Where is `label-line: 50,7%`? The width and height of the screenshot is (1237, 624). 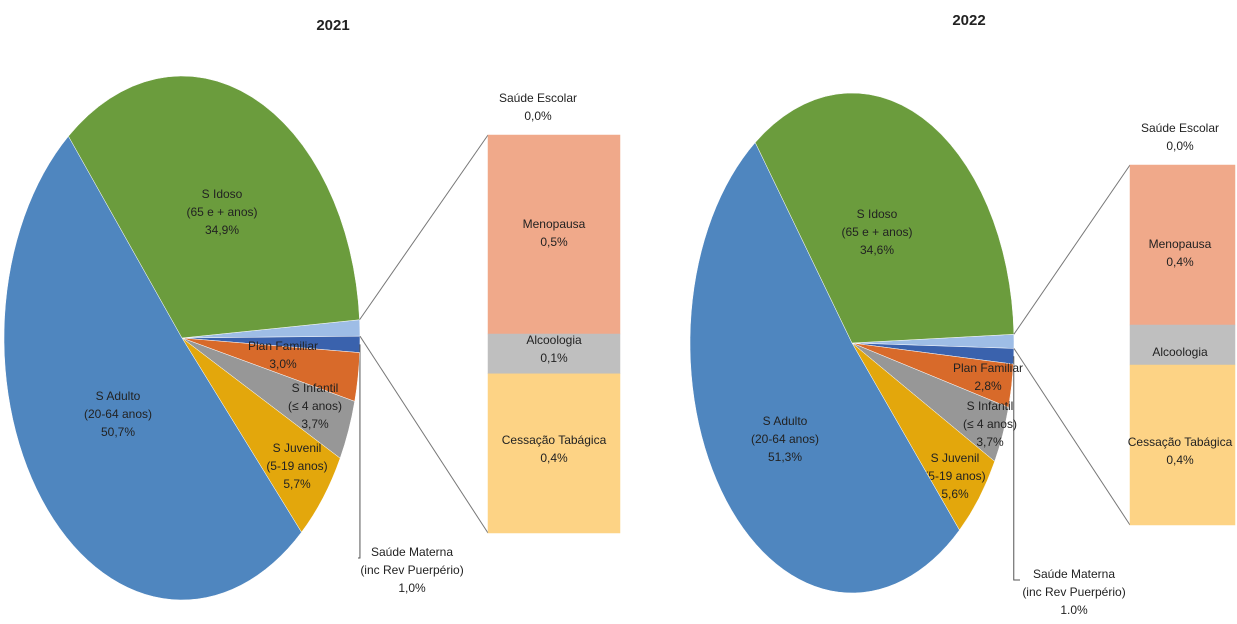
label-line: 50,7% is located at coordinates (118, 432).